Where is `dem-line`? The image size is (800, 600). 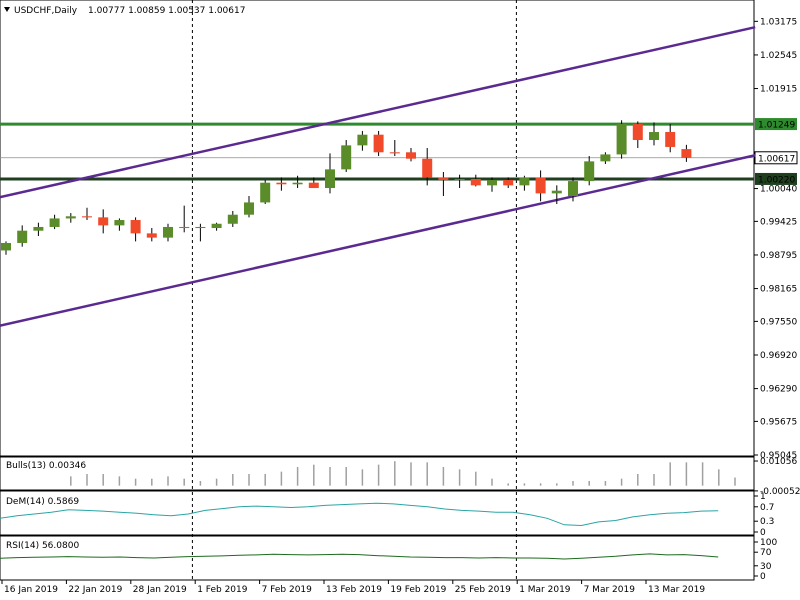
dem-line is located at coordinates (359, 514).